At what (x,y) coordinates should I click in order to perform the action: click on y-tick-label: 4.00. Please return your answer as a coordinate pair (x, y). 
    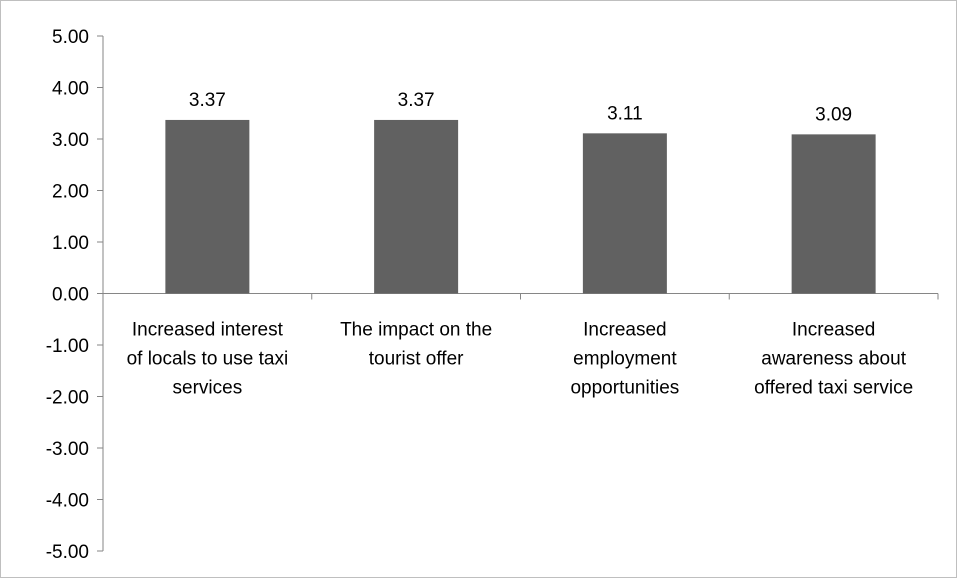
    Looking at the image, I should click on (70, 89).